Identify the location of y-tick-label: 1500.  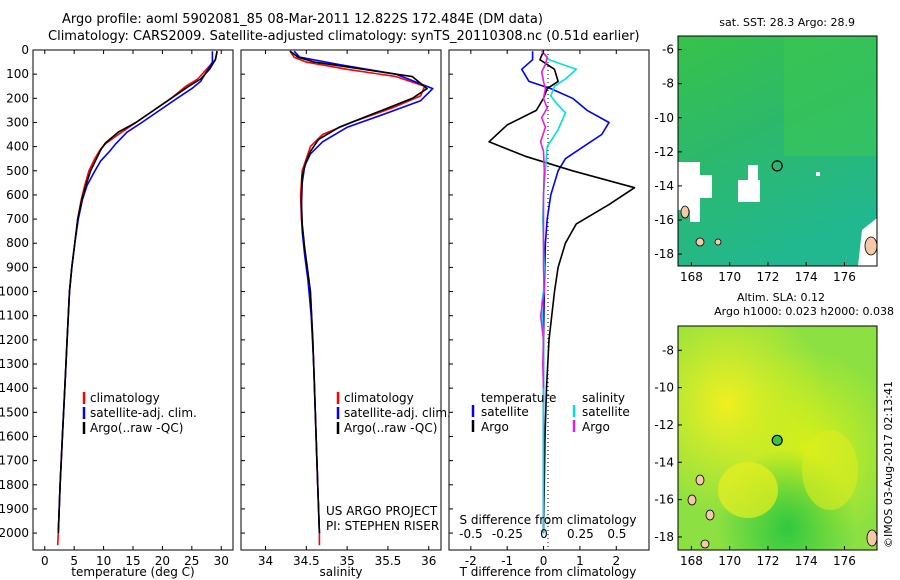
(14, 412).